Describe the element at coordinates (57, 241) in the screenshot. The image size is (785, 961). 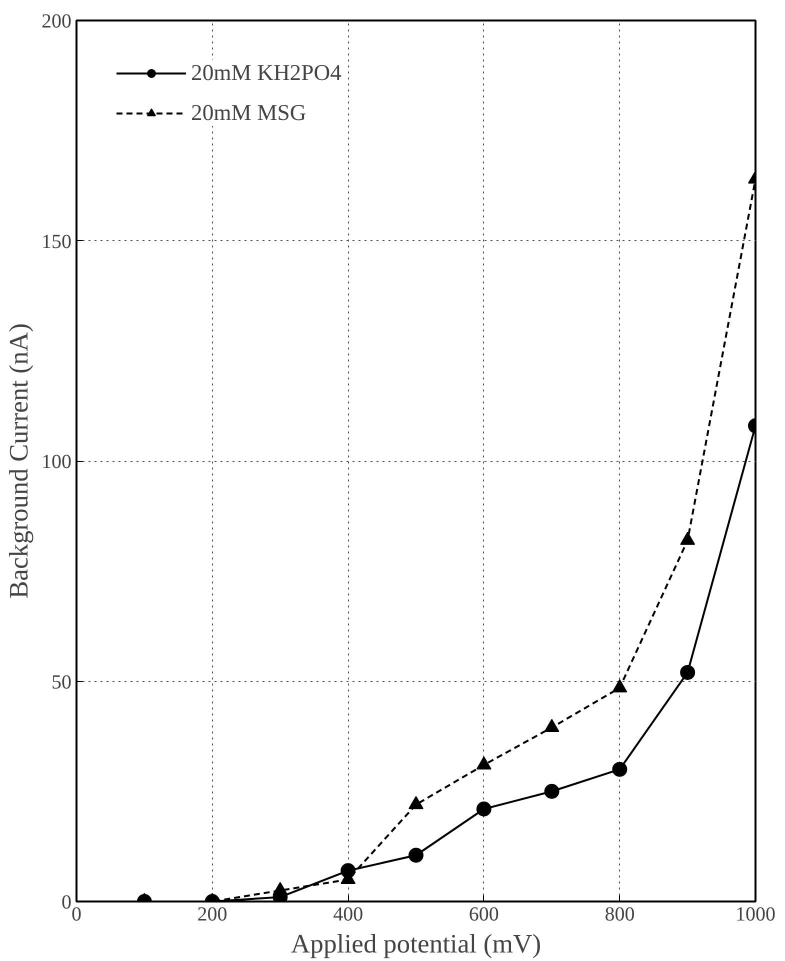
I see `y-tick-label: 150` at that location.